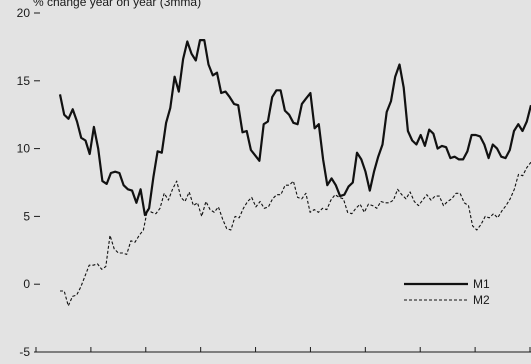 This screenshot has height=364, width=531. What do you see at coordinates (28, 182) in the screenshot?
I see `y-axis: -5 0 5 10 15 20` at bounding box center [28, 182].